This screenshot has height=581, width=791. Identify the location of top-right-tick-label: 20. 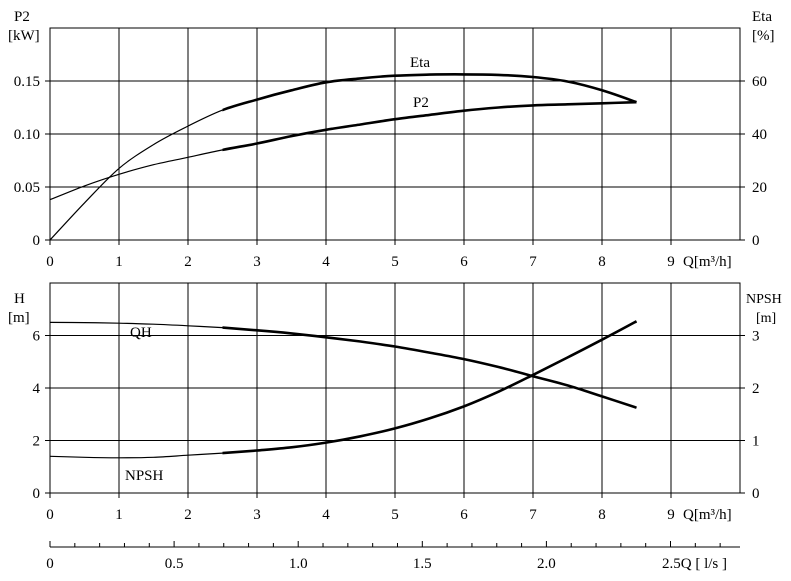
(759, 188).